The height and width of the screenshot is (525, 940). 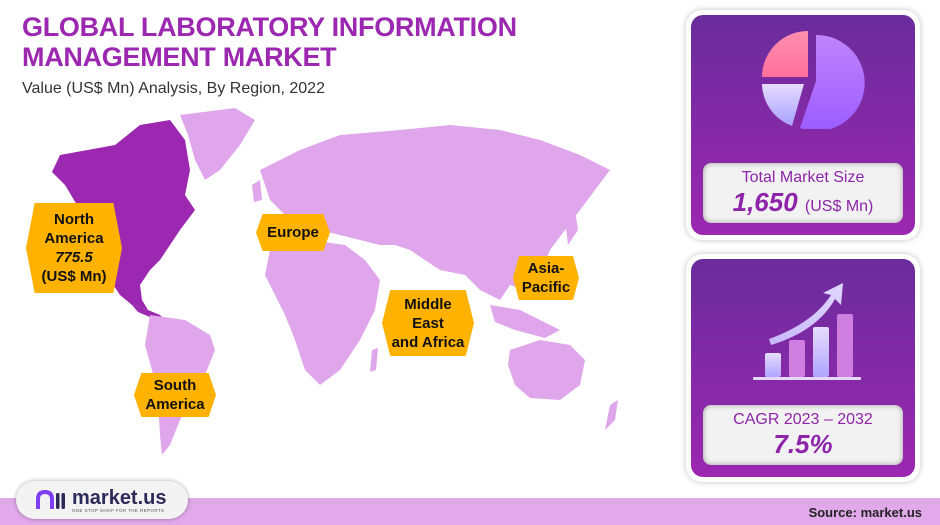 What do you see at coordinates (803, 419) in the screenshot?
I see `cagr-label: CAGR 2023 – 2032` at bounding box center [803, 419].